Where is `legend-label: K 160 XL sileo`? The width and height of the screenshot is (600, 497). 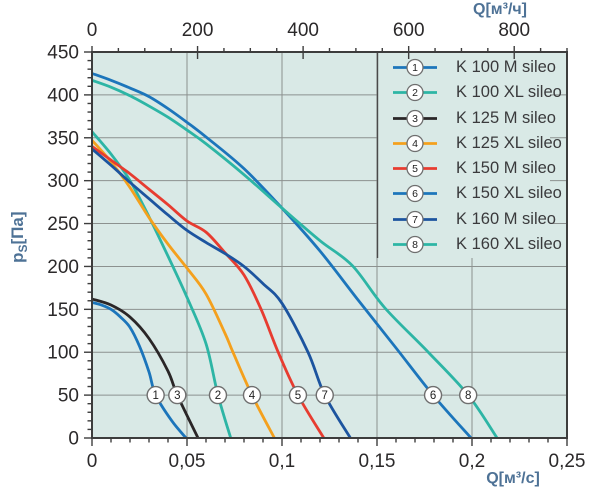
legend-label: K 160 XL sileo is located at coordinates (509, 243).